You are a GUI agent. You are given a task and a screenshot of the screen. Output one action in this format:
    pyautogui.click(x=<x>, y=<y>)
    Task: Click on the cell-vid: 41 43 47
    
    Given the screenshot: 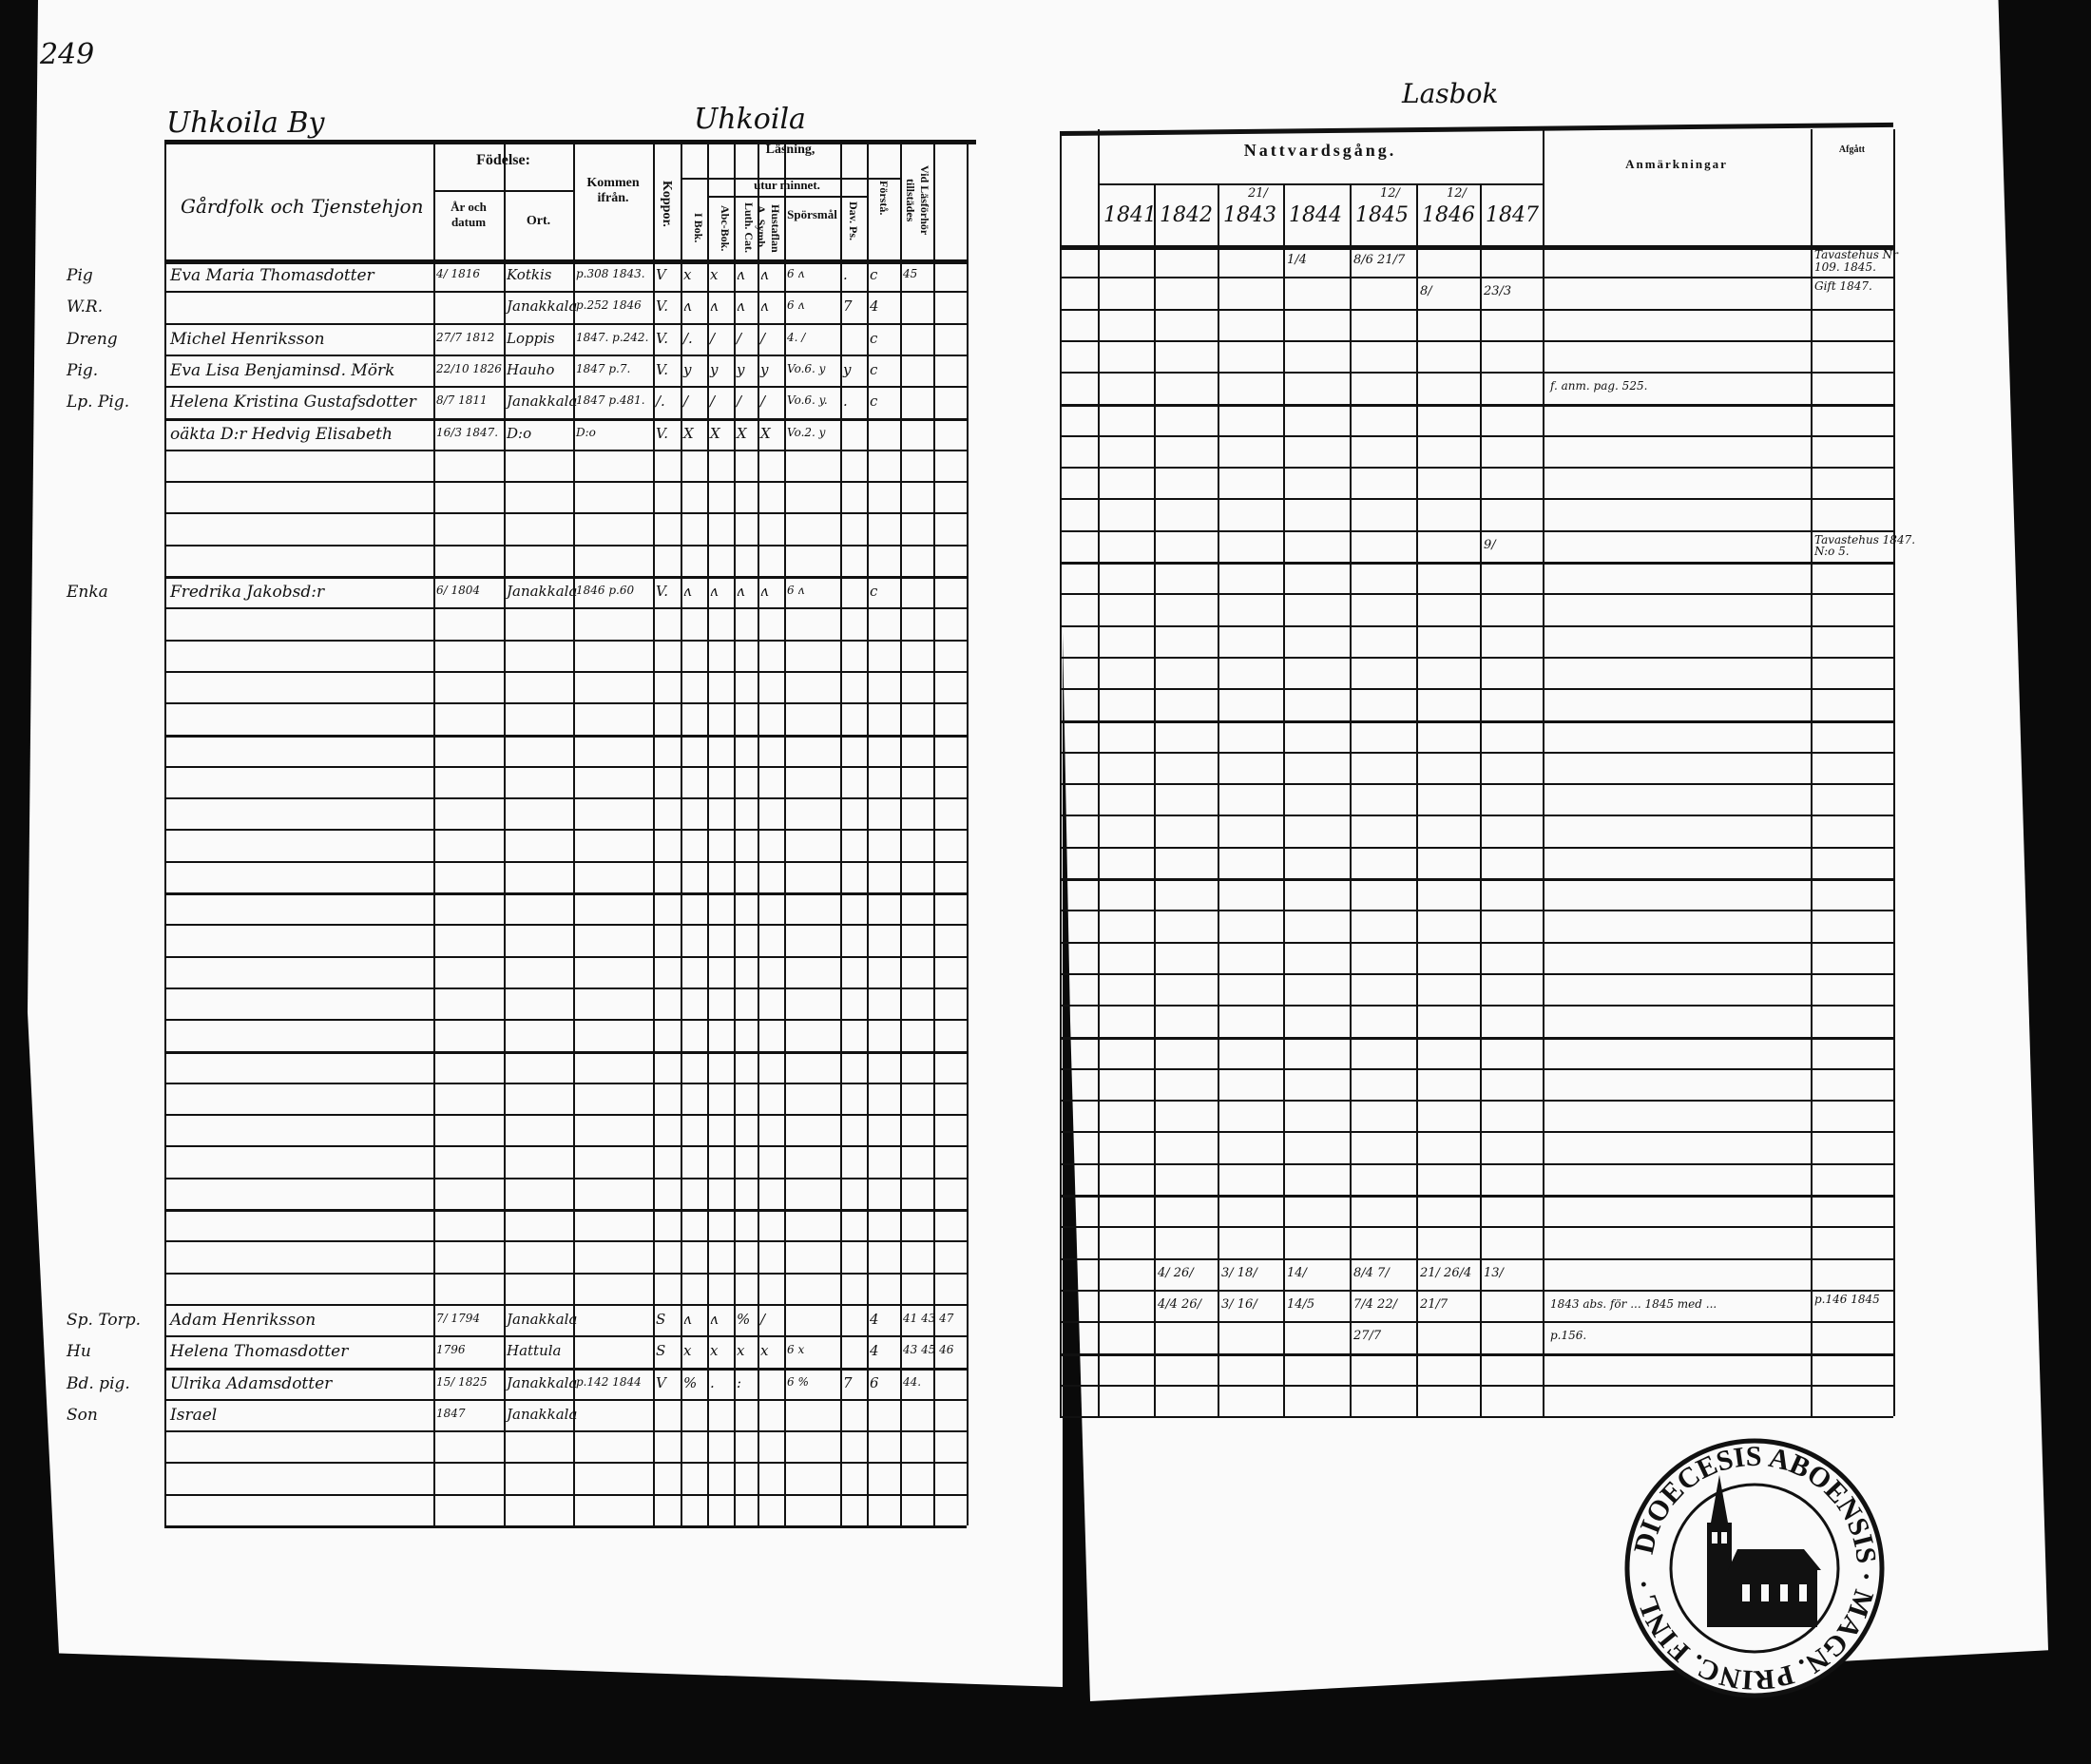 What is the action you would take?
    pyautogui.click(x=929, y=1318)
    